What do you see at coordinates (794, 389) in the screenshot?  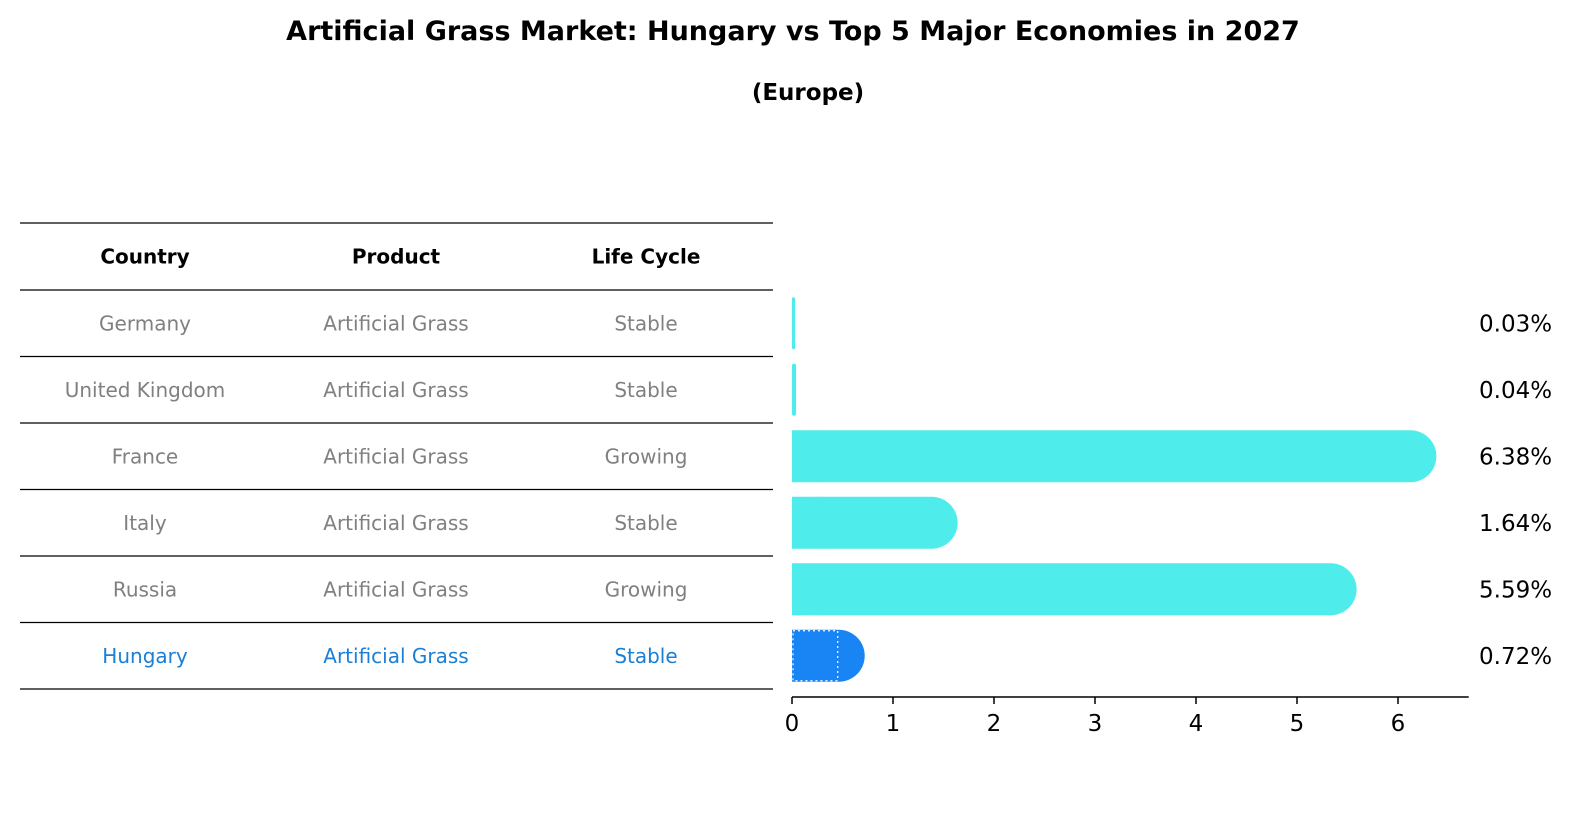 I see `bar-united-kingdom` at bounding box center [794, 389].